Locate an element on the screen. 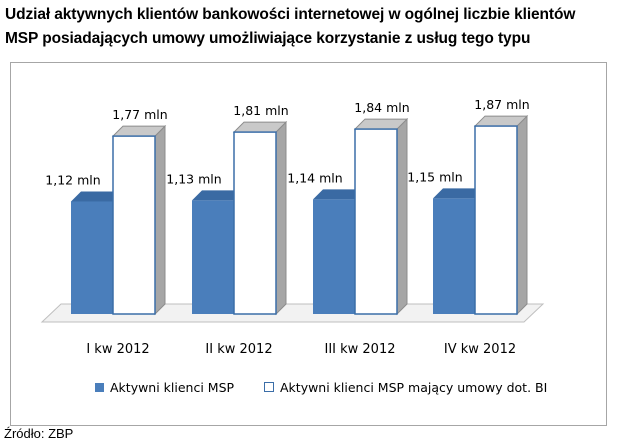 This screenshot has width=640, height=446. bar-msp-bi-2-top is located at coordinates (260, 127).